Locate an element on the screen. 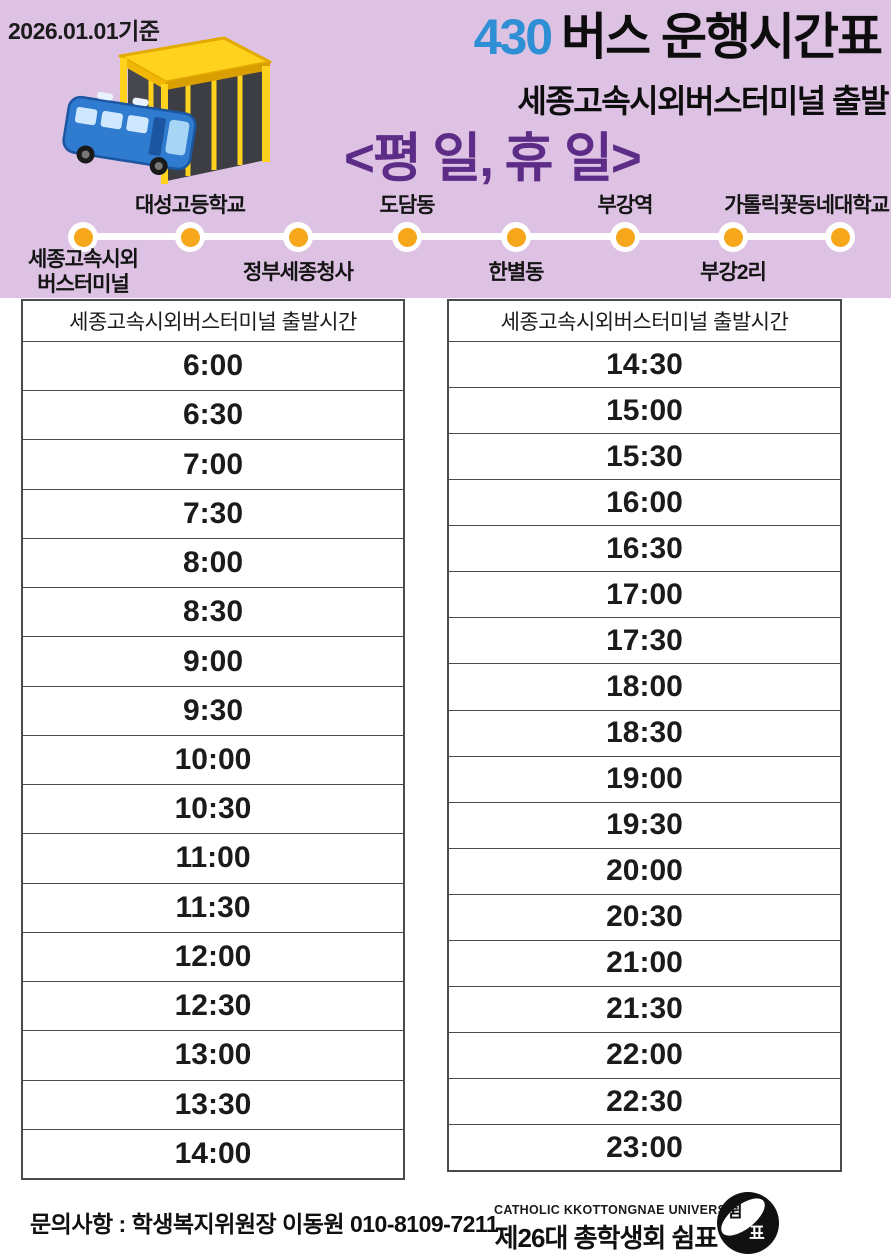 The image size is (891, 1260). time-cell: 15:30 is located at coordinates (644, 457).